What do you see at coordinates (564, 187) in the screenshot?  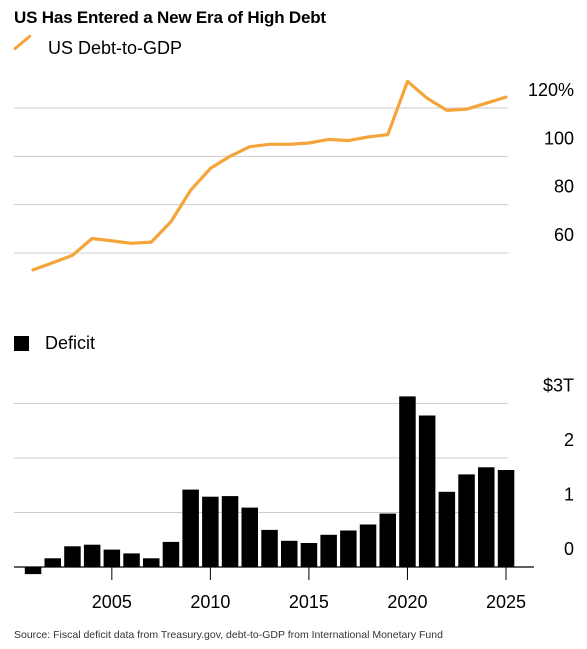 I see `line-y-tick-label: 80` at bounding box center [564, 187].